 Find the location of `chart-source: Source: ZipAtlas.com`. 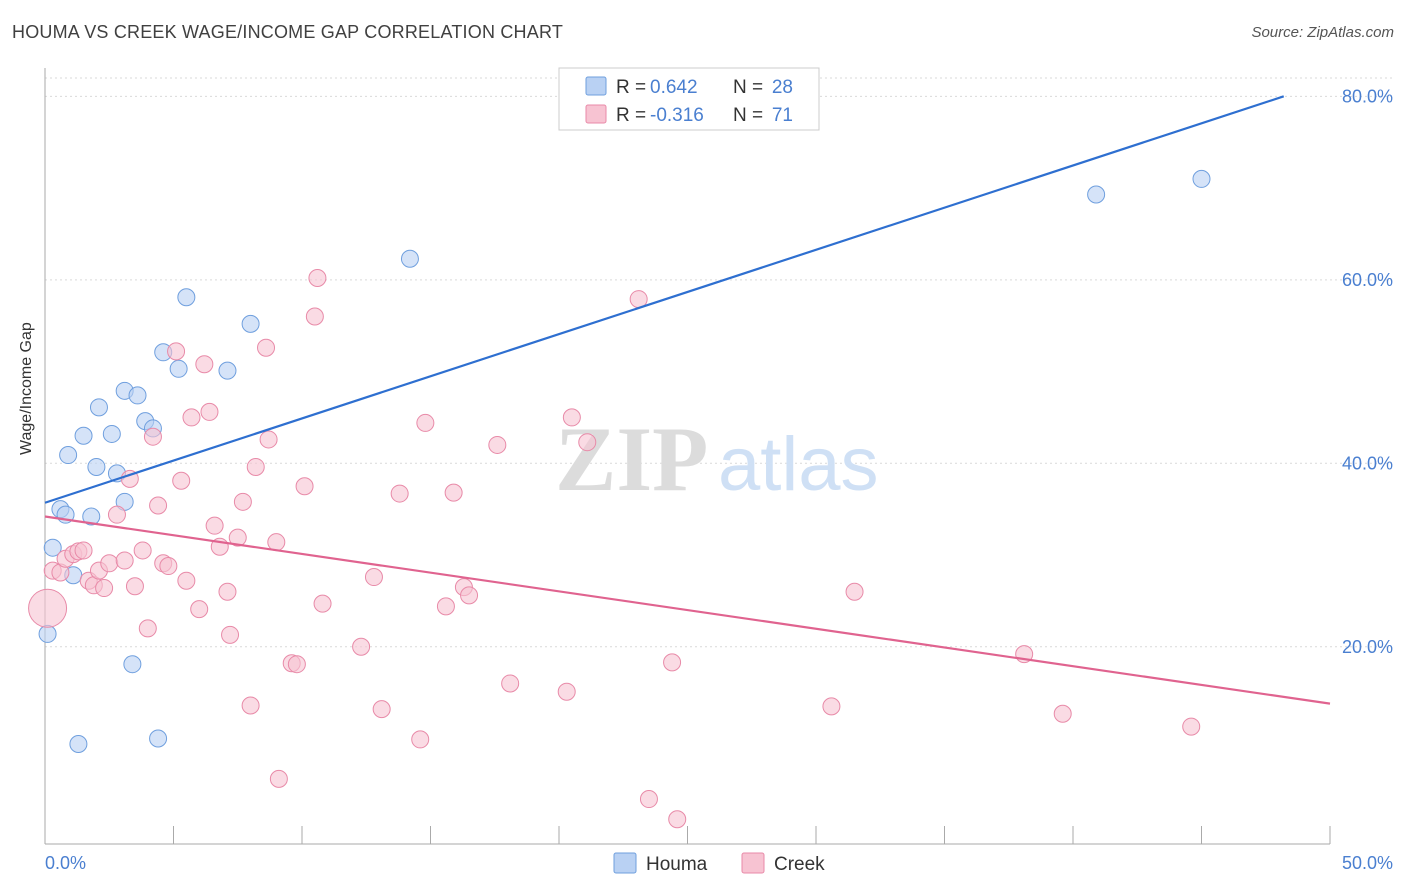

chart-source: Source: ZipAtlas.com is located at coordinates (1322, 32).